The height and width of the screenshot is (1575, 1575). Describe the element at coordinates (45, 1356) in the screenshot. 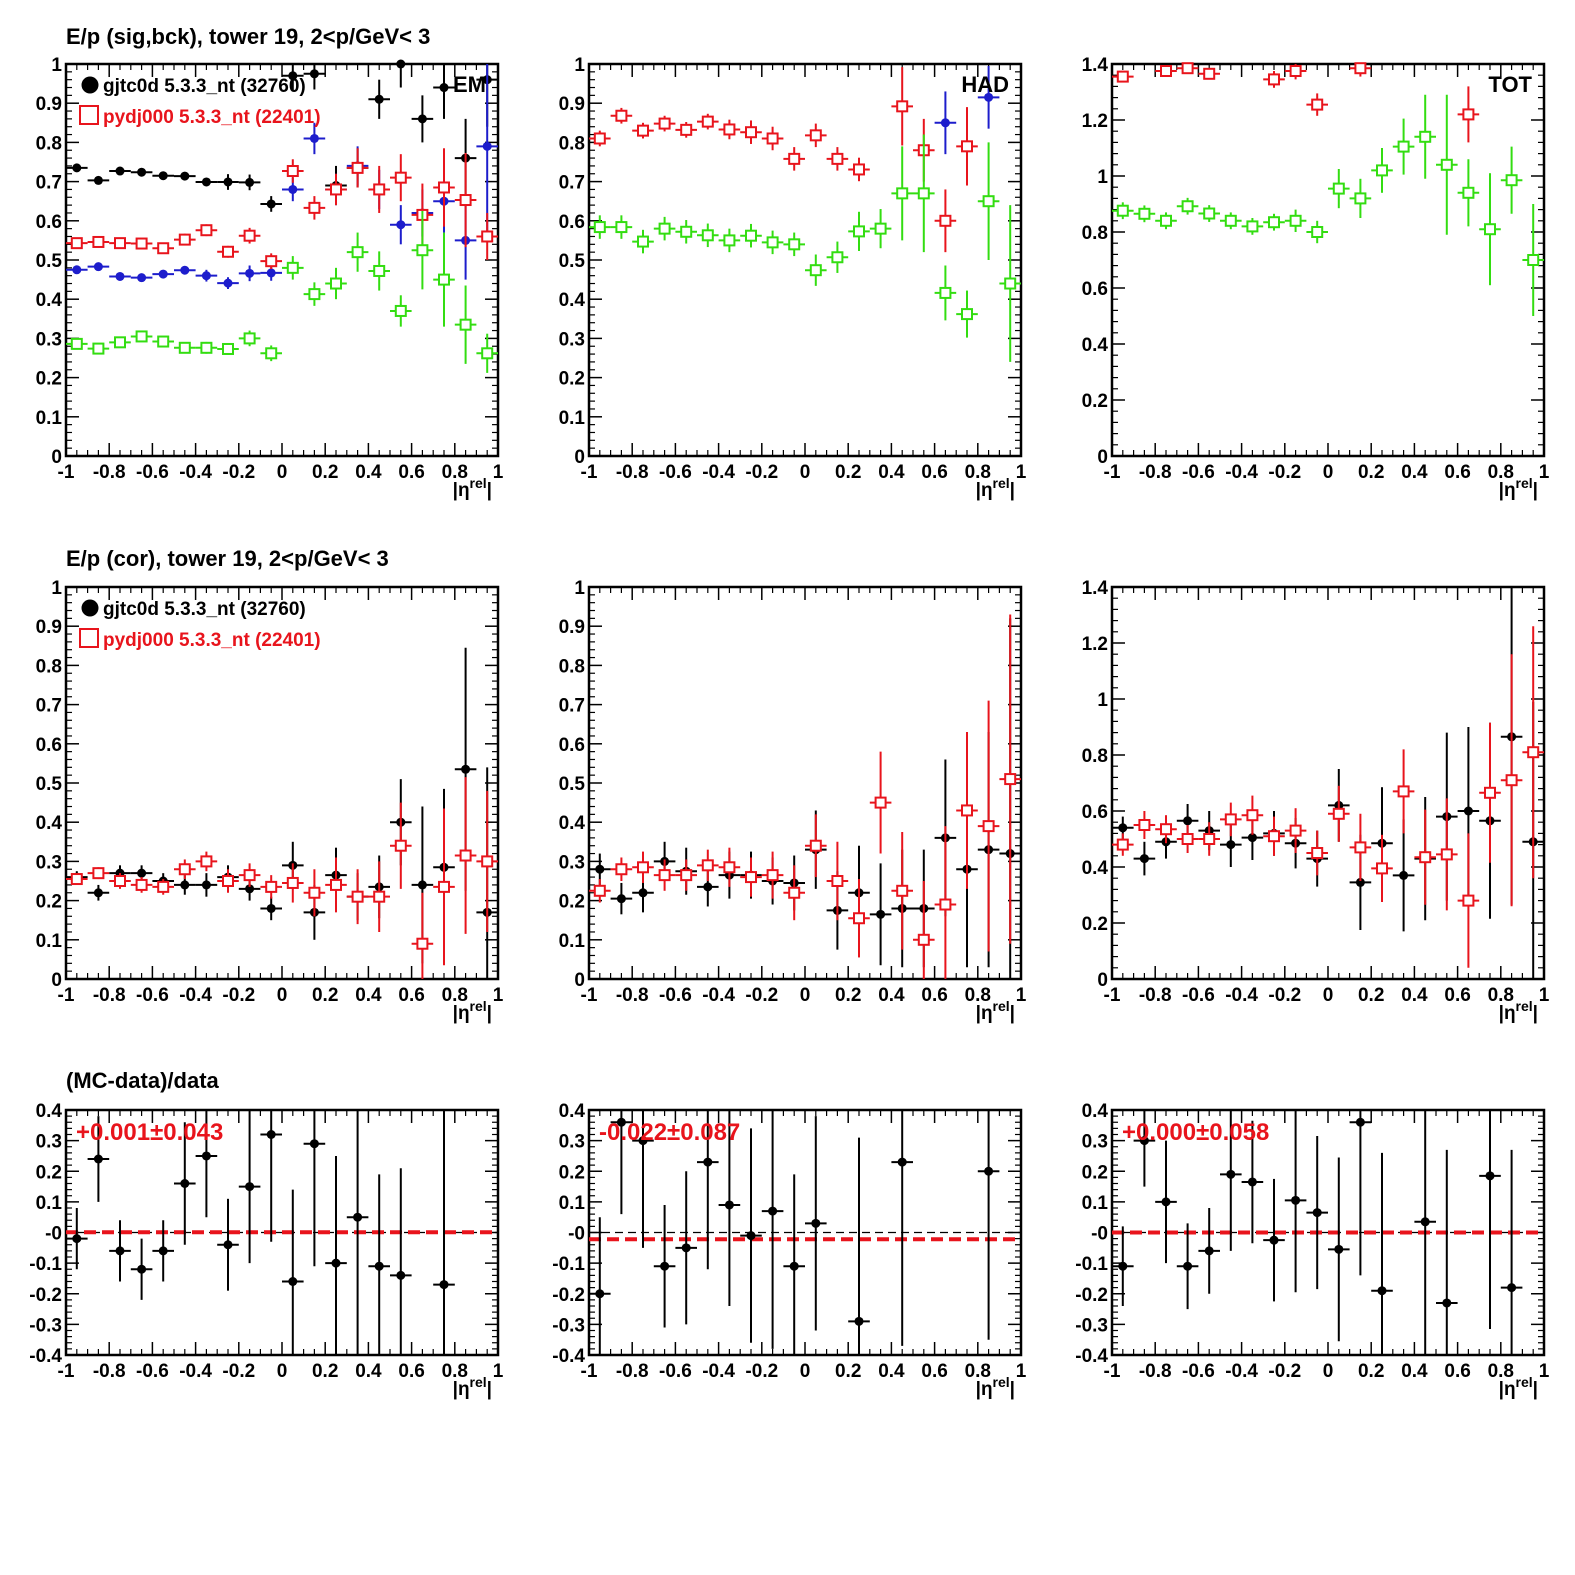

I see `y-tick-label: -0.4` at that location.